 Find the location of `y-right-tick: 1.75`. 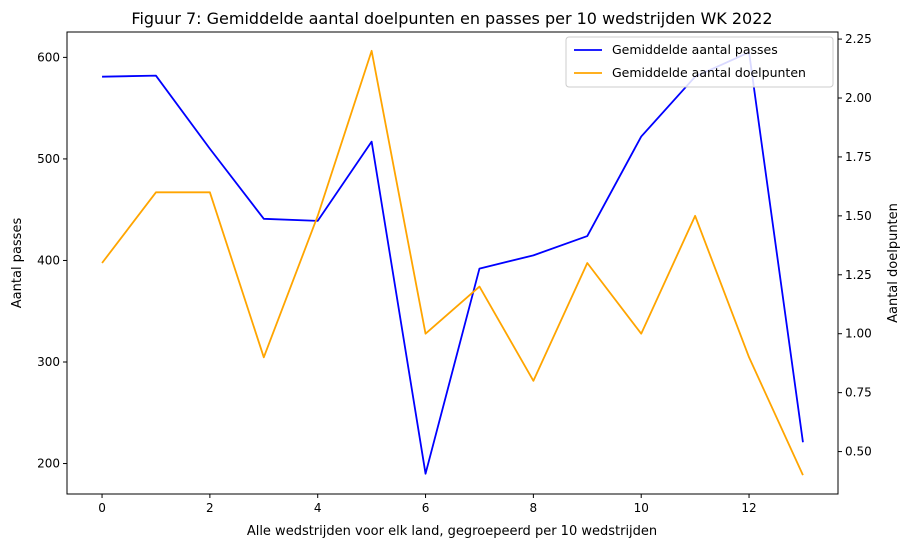

y-right-tick: 1.75 is located at coordinates (855, 157).